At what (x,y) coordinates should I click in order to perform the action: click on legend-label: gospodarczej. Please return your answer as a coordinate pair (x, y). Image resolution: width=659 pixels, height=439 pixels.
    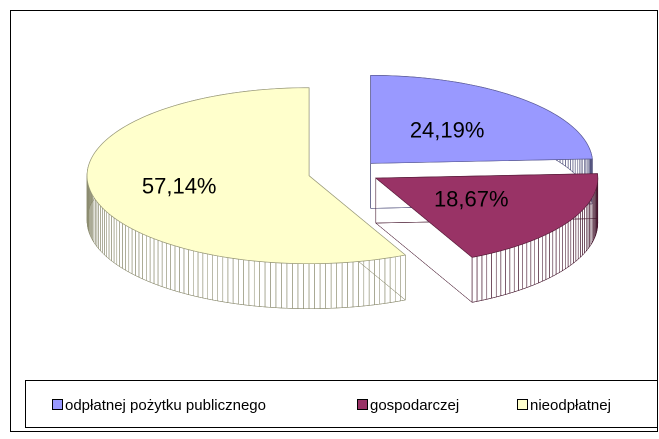
    Looking at the image, I should click on (414, 405).